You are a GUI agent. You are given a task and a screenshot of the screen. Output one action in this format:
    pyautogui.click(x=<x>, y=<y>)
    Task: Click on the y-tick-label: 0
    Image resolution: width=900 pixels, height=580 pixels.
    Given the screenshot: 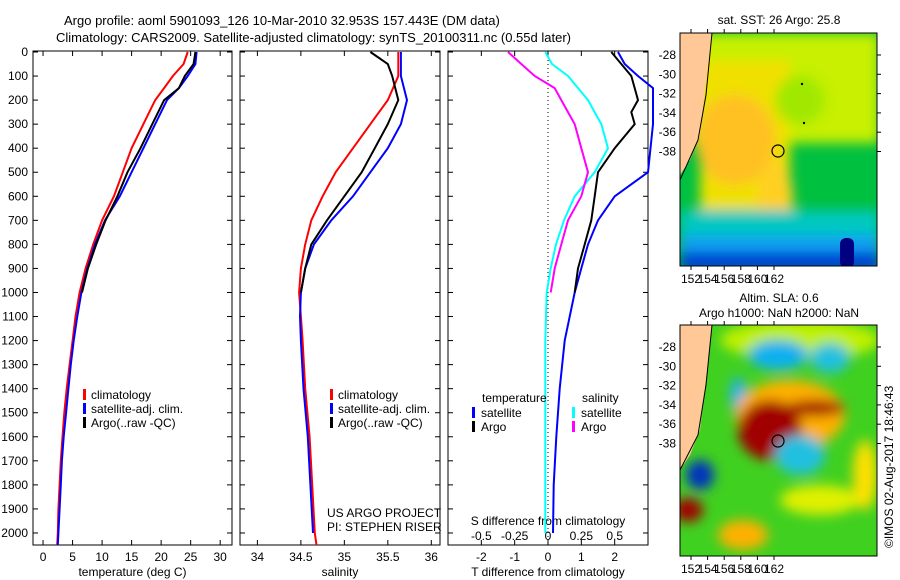 What is the action you would take?
    pyautogui.click(x=24, y=52)
    